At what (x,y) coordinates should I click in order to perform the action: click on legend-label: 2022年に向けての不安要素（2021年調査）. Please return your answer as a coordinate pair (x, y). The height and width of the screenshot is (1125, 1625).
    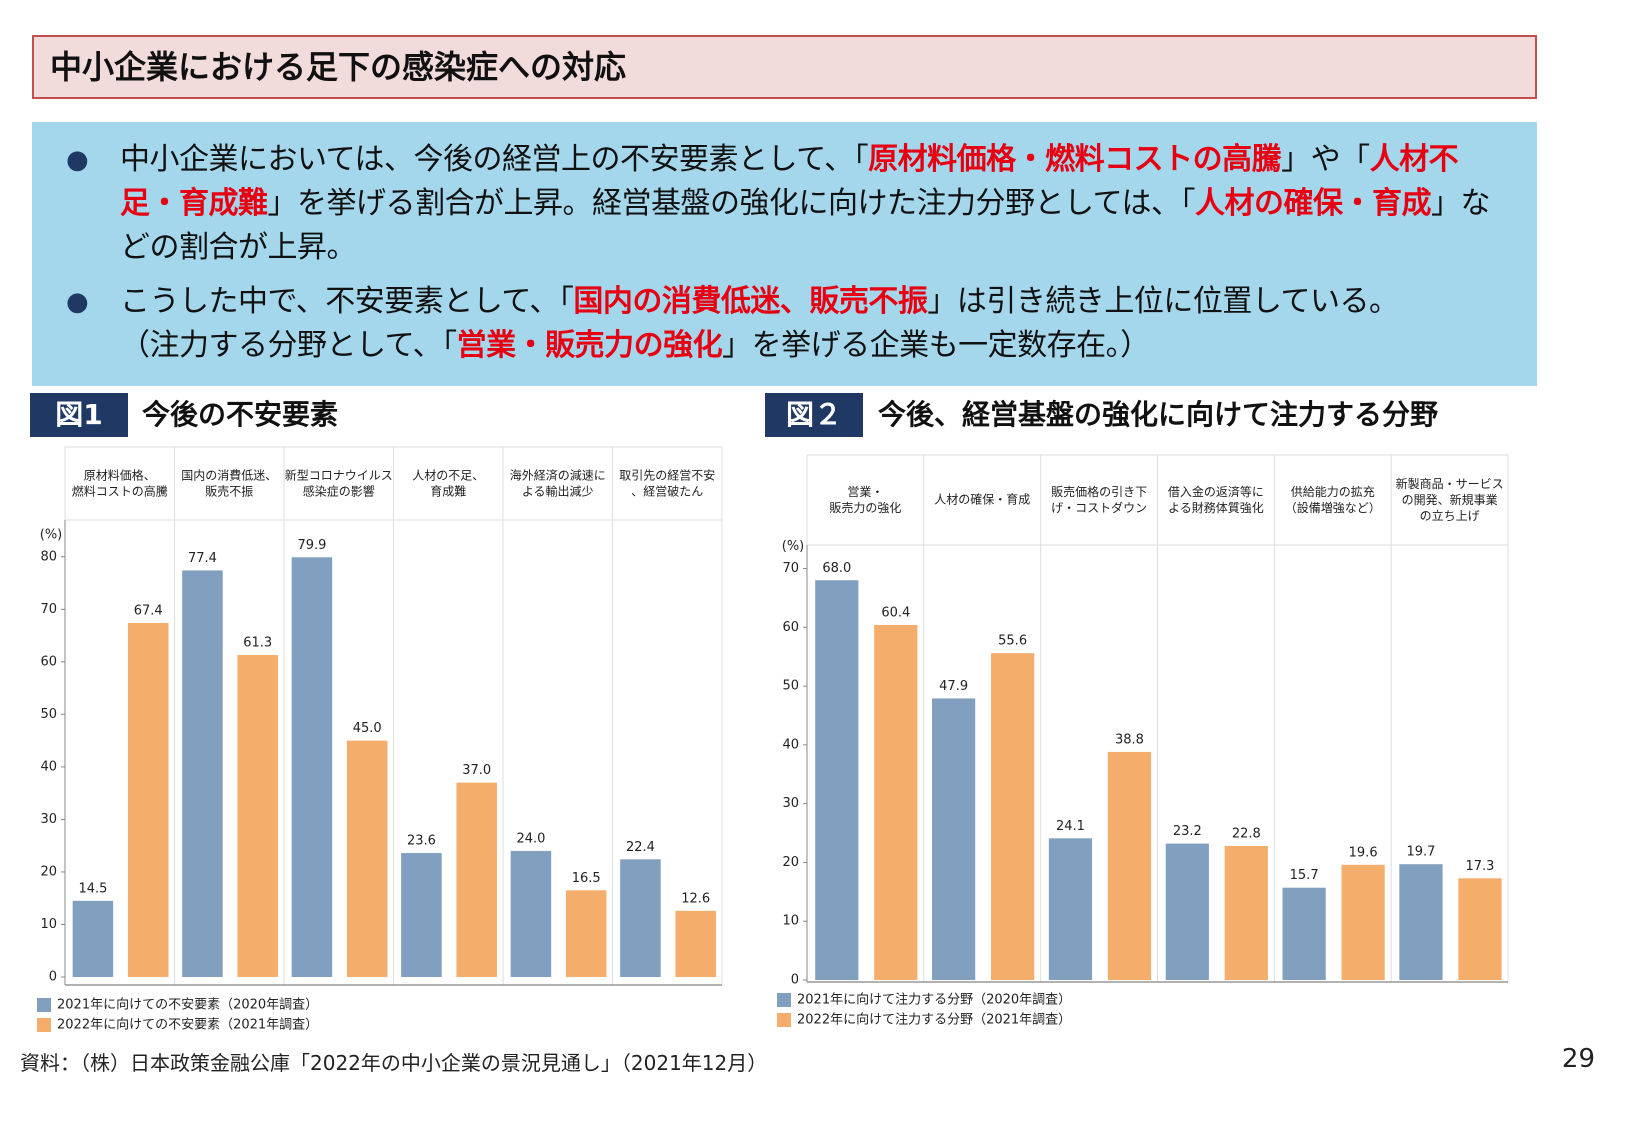
    Looking at the image, I should click on (187, 1025).